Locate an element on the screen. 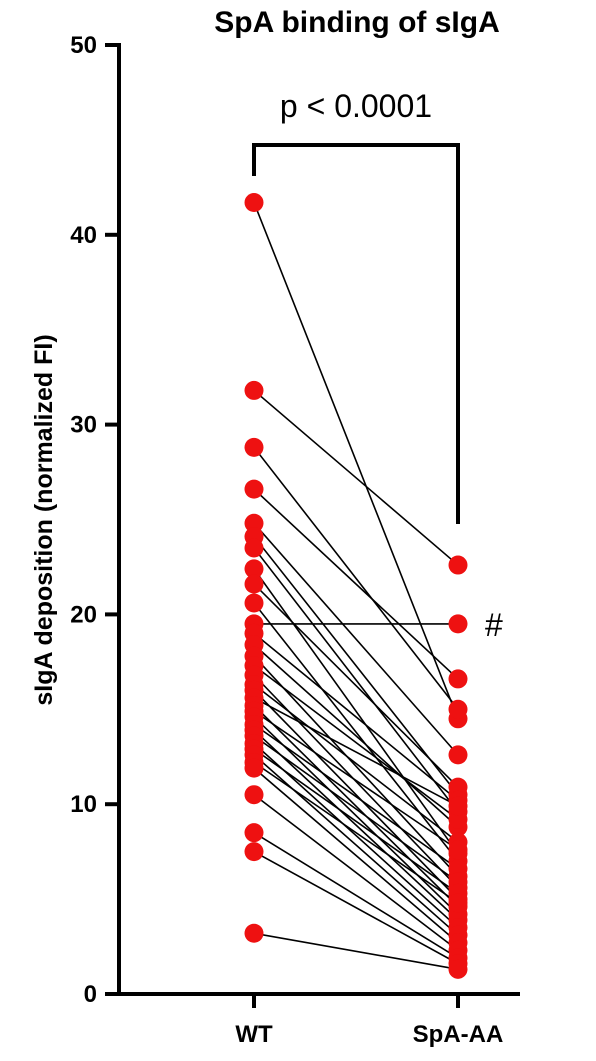 The image size is (596, 1061). y-axis-label: sIgA deposition (normalized FI) is located at coordinates (44, 519).